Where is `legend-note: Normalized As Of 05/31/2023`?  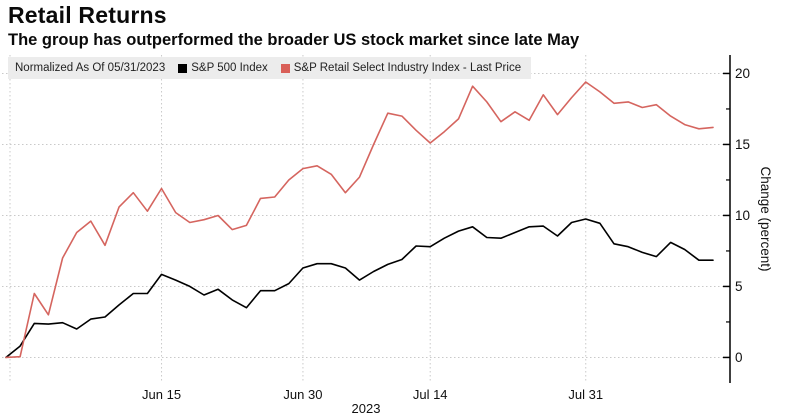 legend-note: Normalized As Of 05/31/2023 is located at coordinates (90, 68).